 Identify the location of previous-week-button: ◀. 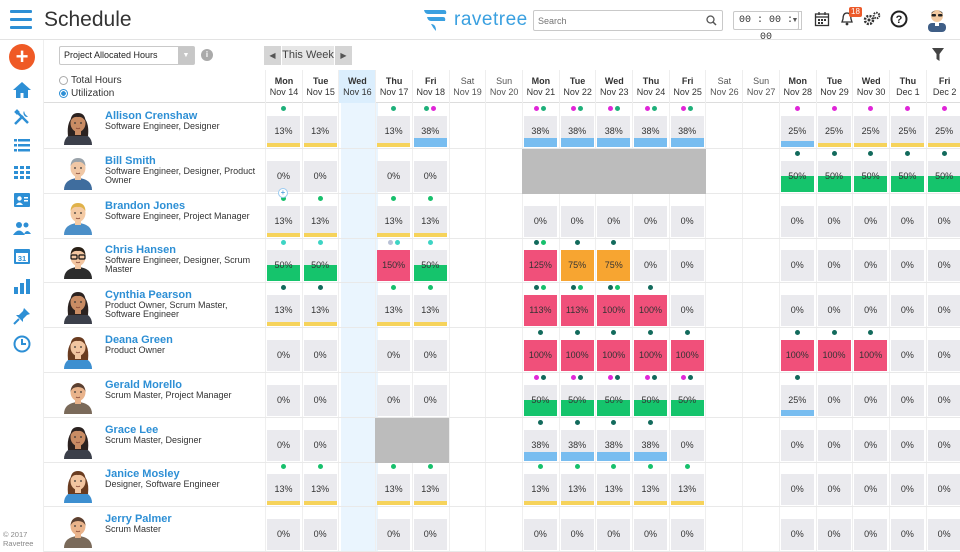
(272, 55).